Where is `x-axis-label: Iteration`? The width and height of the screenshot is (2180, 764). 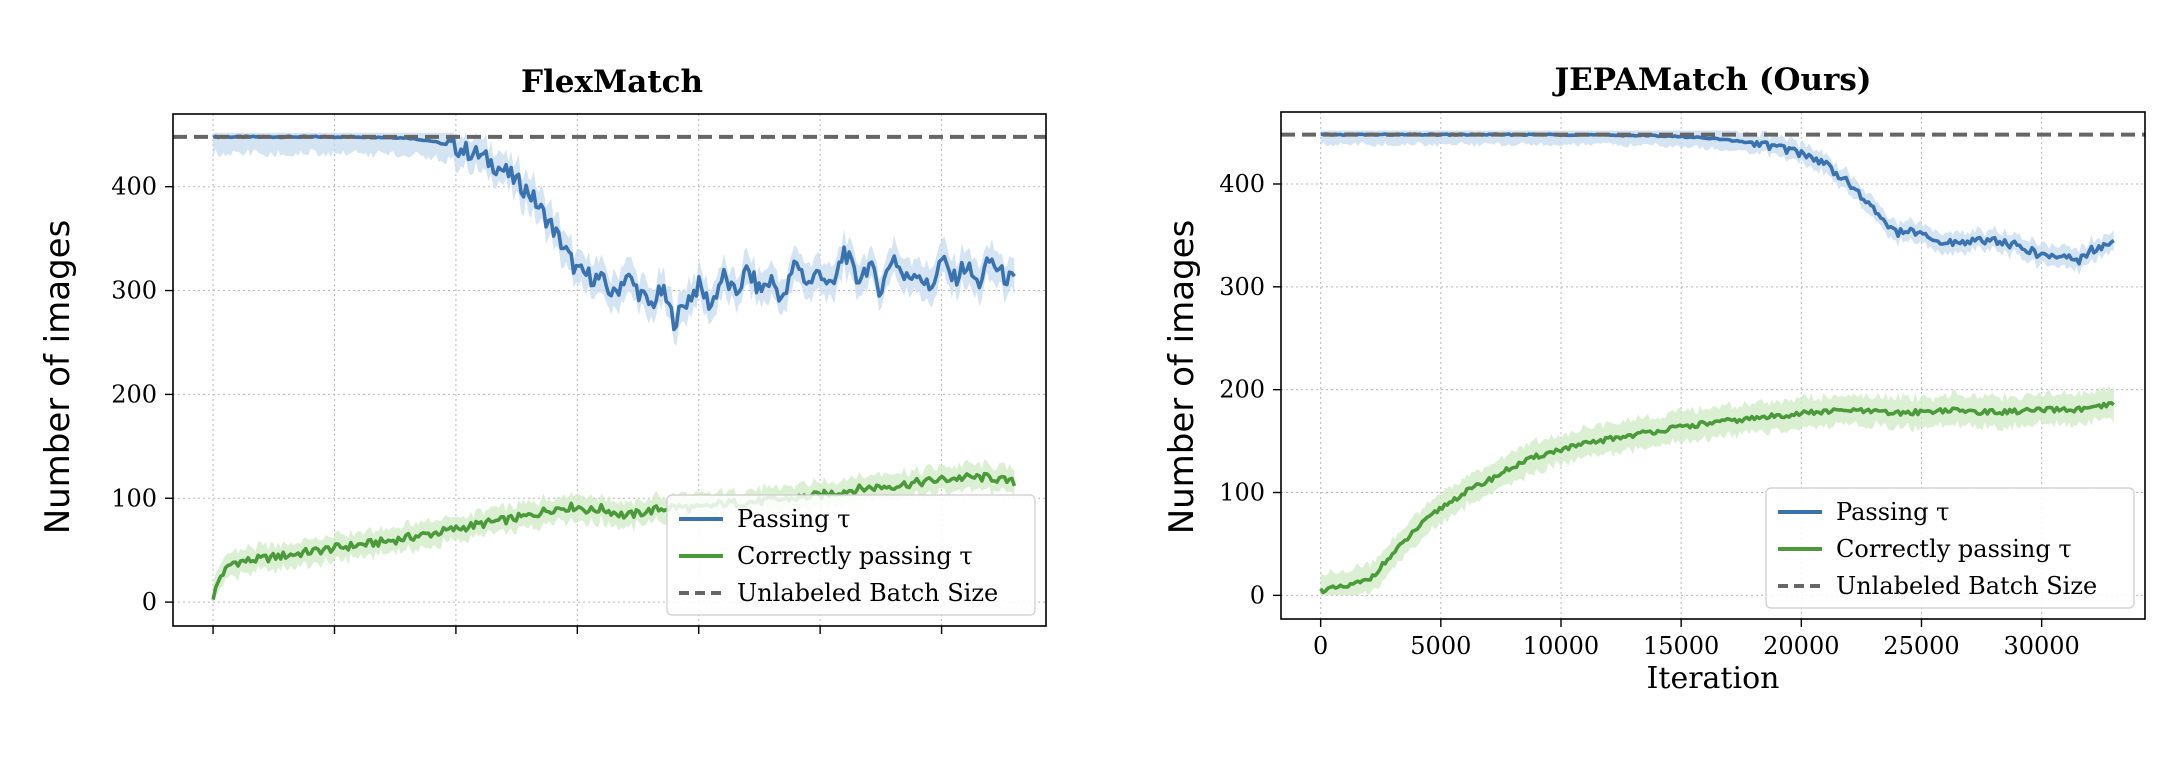 x-axis-label: Iteration is located at coordinates (1713, 678).